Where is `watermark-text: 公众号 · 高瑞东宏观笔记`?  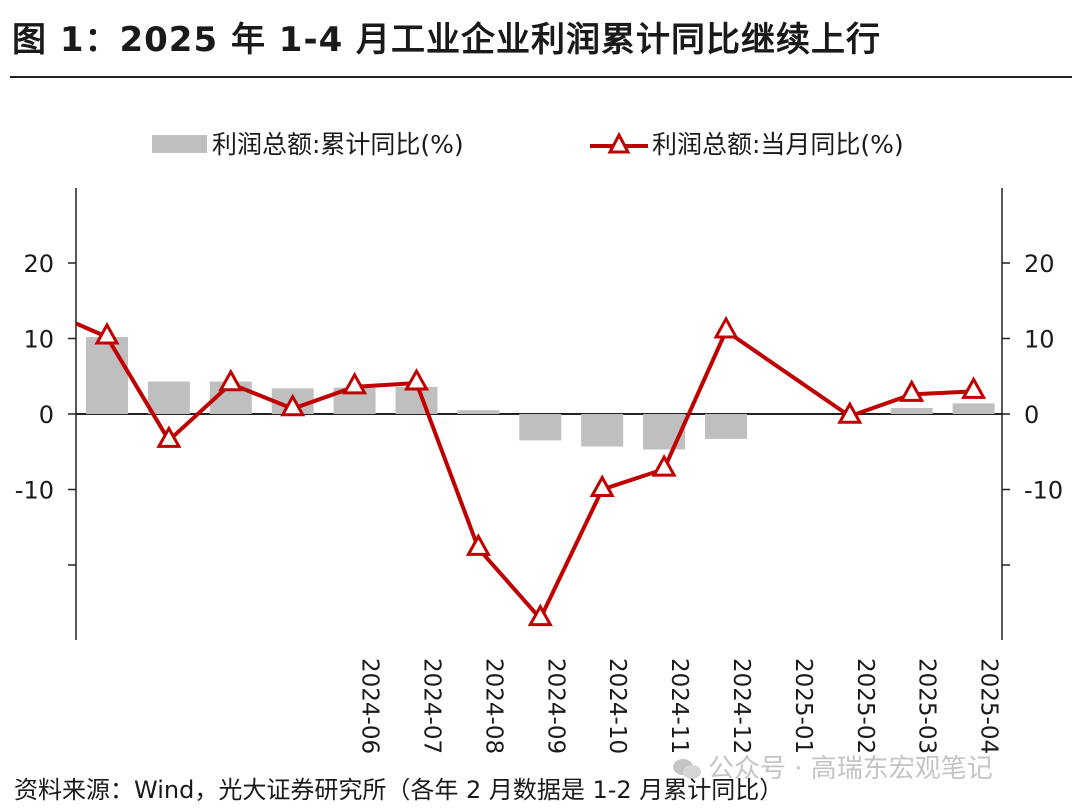 watermark-text: 公众号 · 高瑞东宏观笔记 is located at coordinates (850, 769).